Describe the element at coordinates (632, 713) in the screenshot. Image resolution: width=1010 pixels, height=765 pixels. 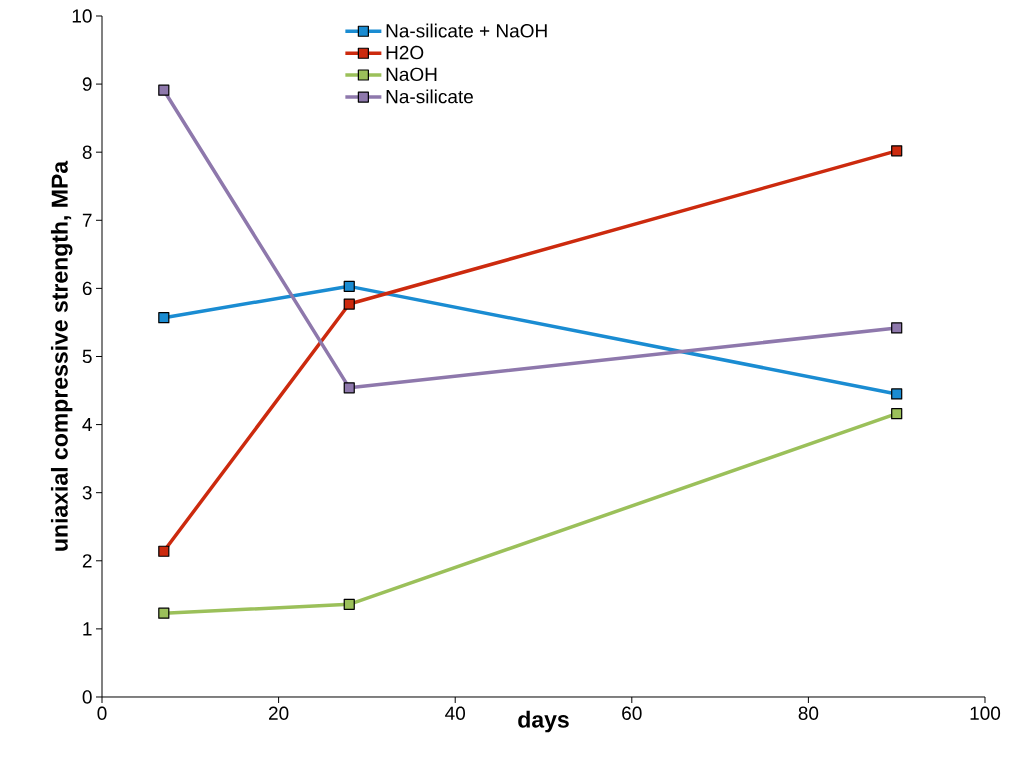
I see `x-tick-label: 60` at that location.